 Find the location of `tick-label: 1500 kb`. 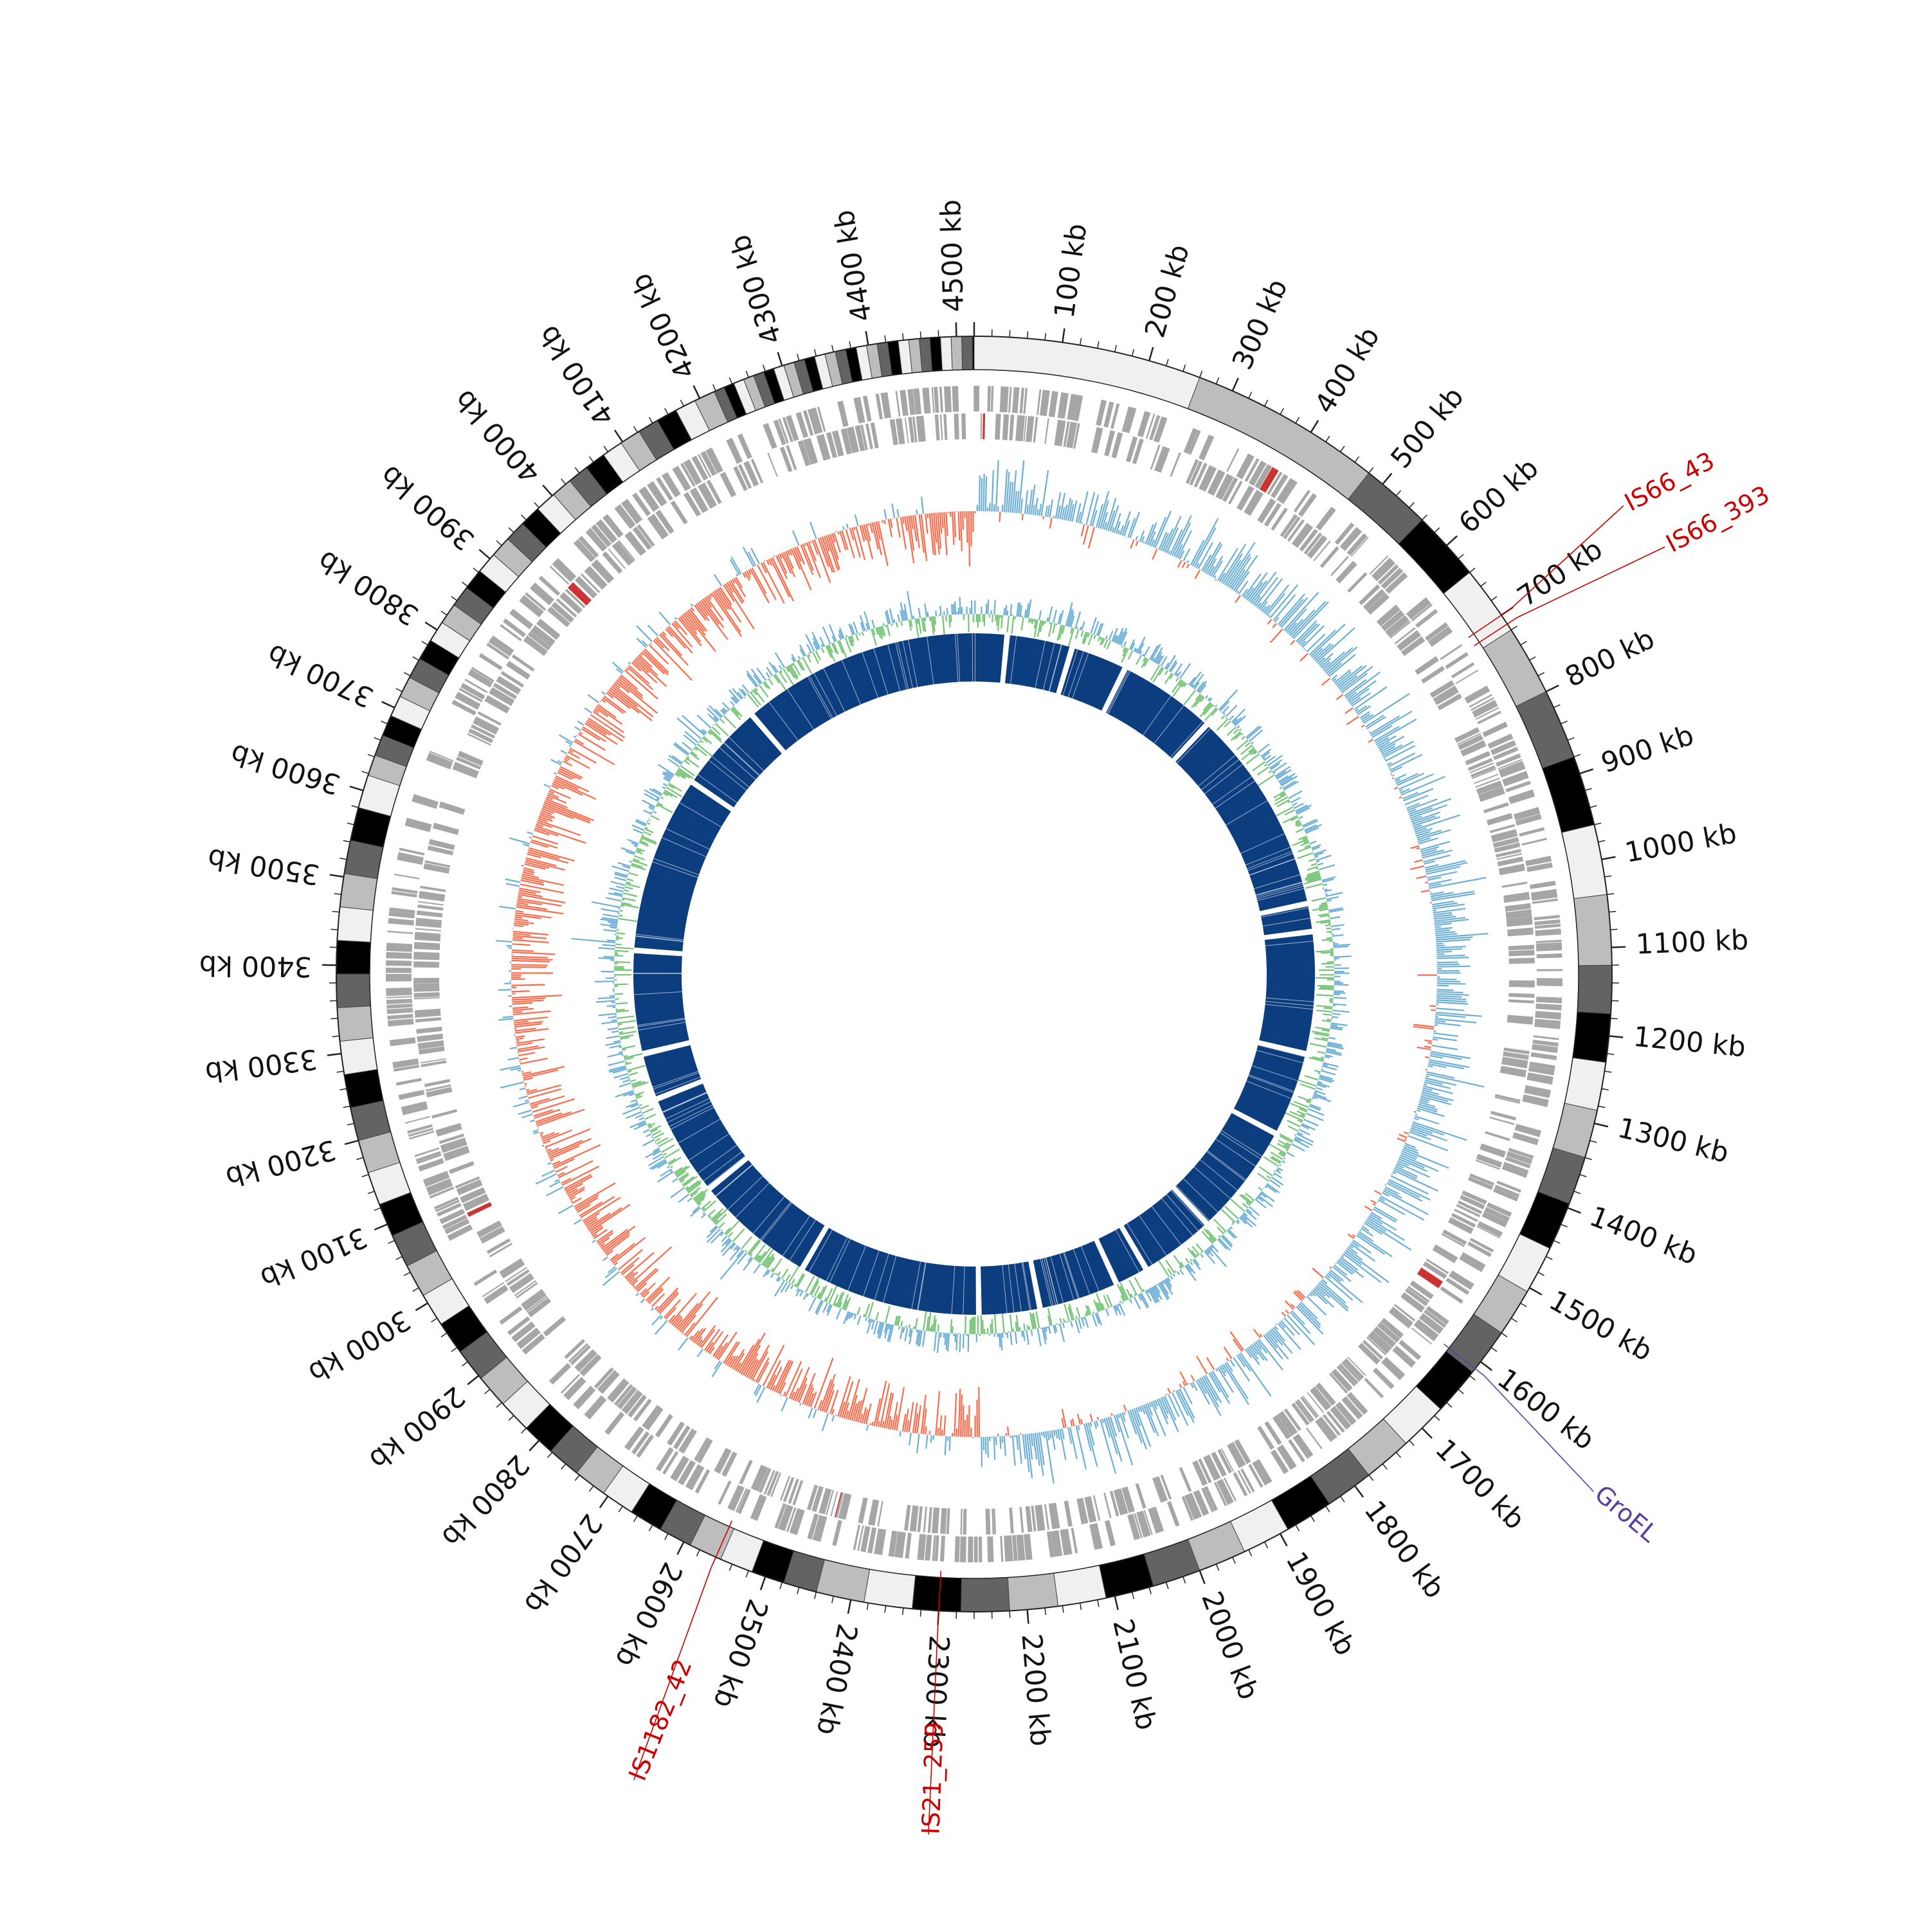

tick-label: 1500 kb is located at coordinates (1601, 1326).